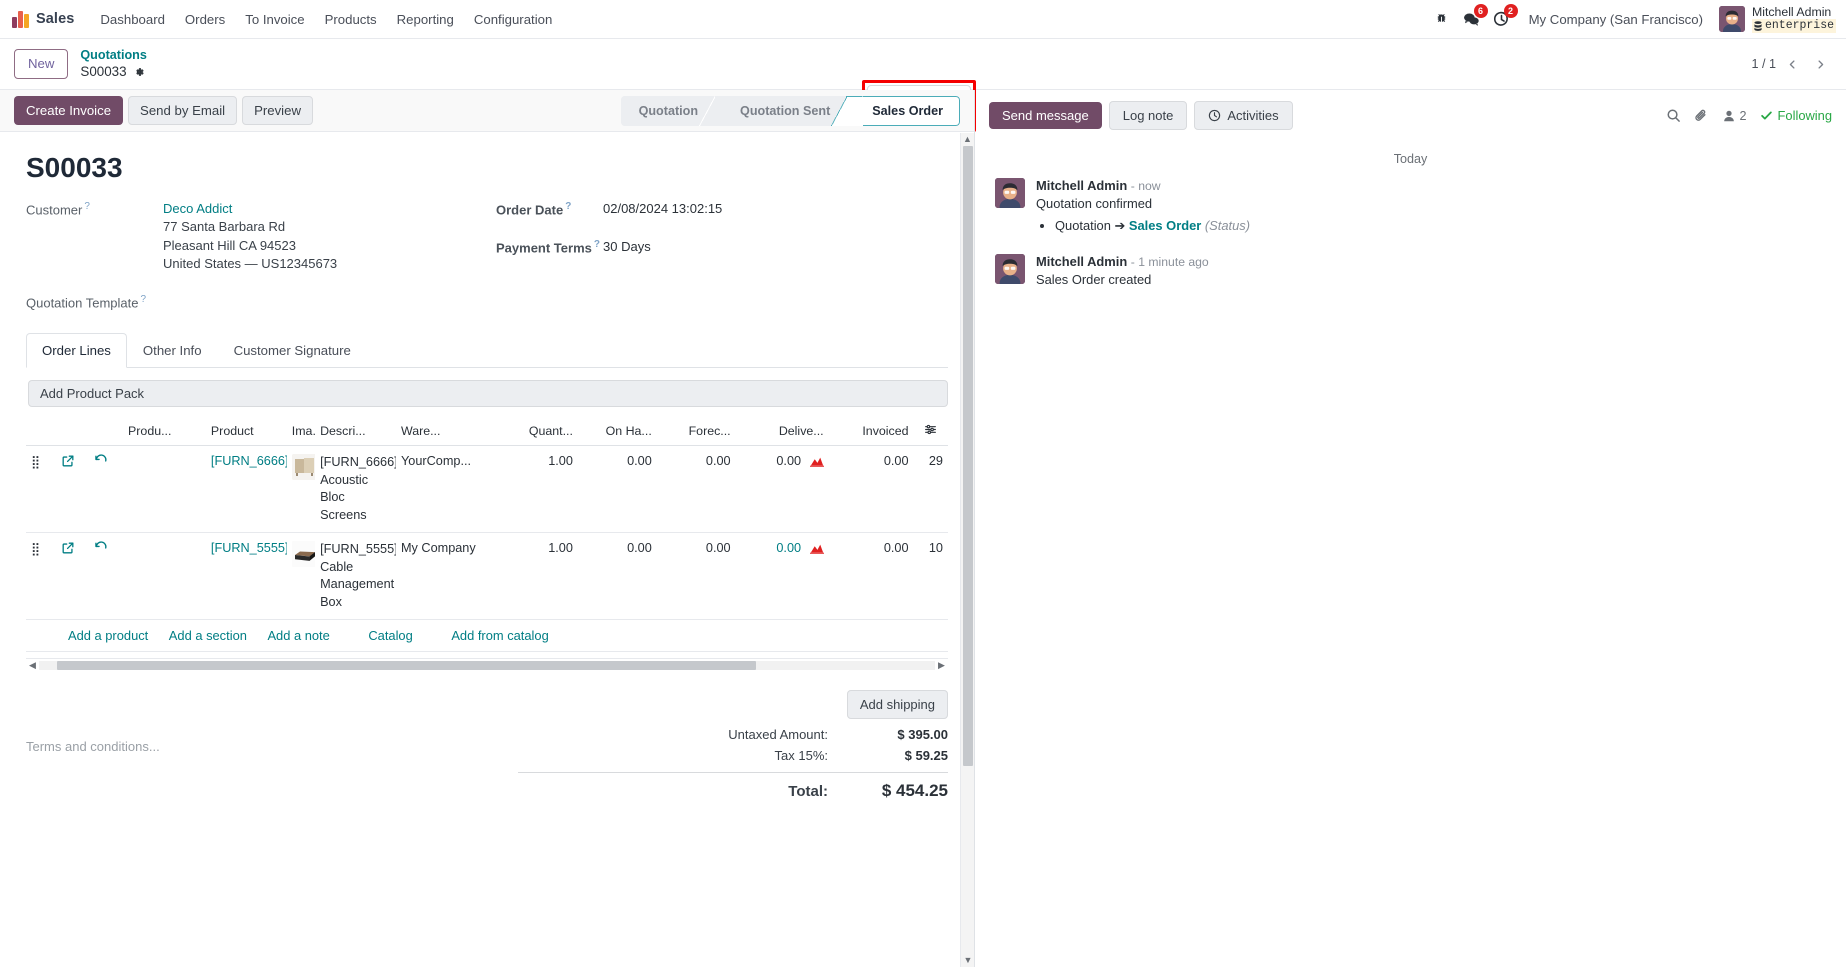 The image size is (1846, 967). What do you see at coordinates (298, 636) in the screenshot?
I see `add-a-note-link: Add a note` at bounding box center [298, 636].